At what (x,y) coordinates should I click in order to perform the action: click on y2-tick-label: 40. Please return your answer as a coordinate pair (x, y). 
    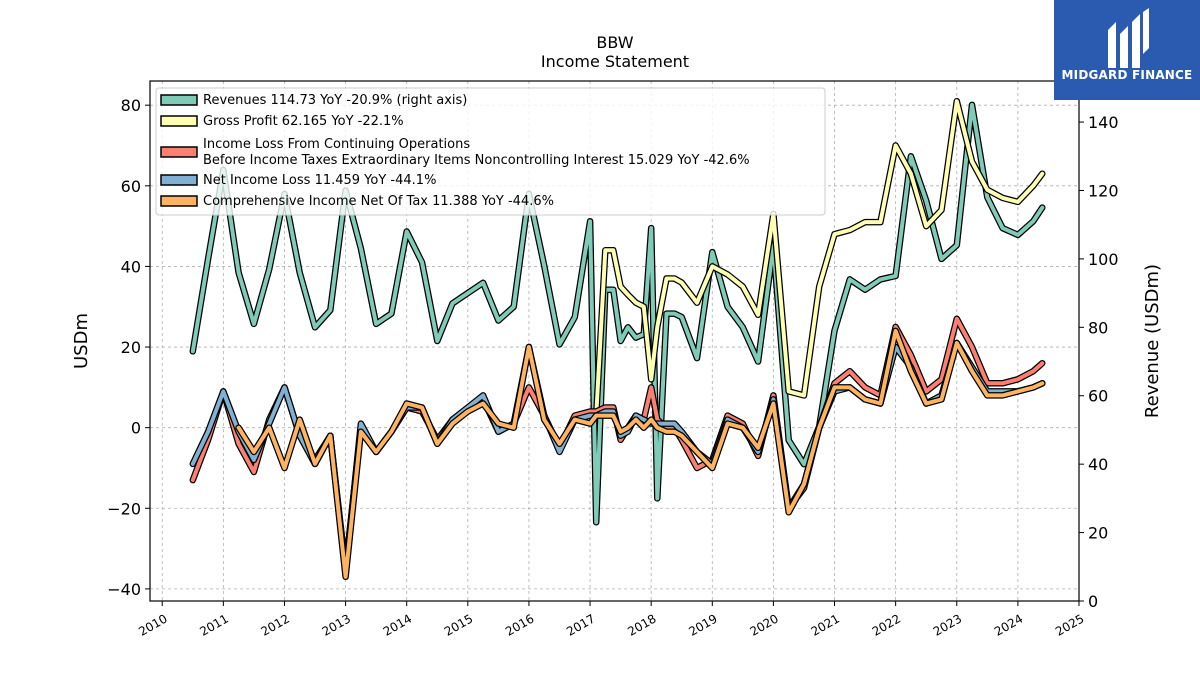
    Looking at the image, I should click on (1098, 464).